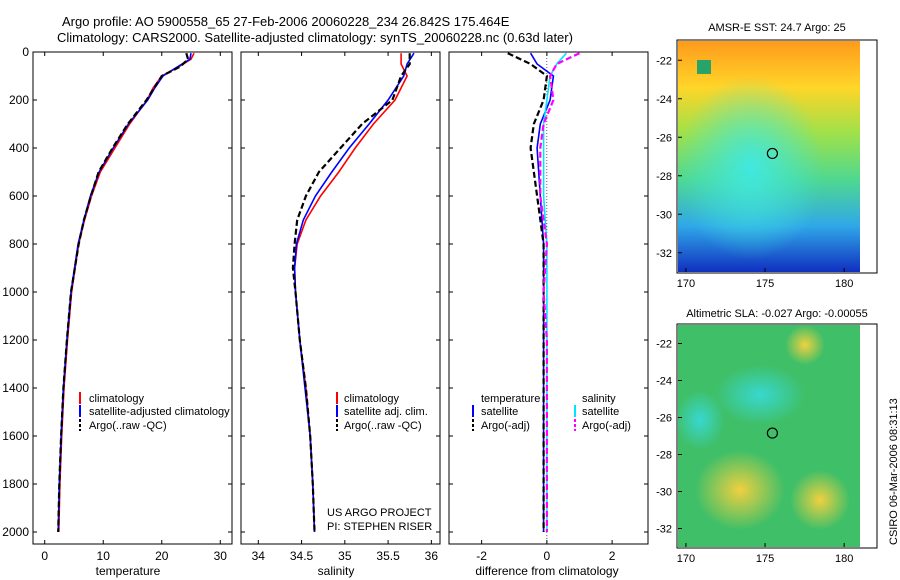 Image resolution: width=900 pixels, height=580 pixels. What do you see at coordinates (19, 244) in the screenshot?
I see `y-tick-label: 800` at bounding box center [19, 244].